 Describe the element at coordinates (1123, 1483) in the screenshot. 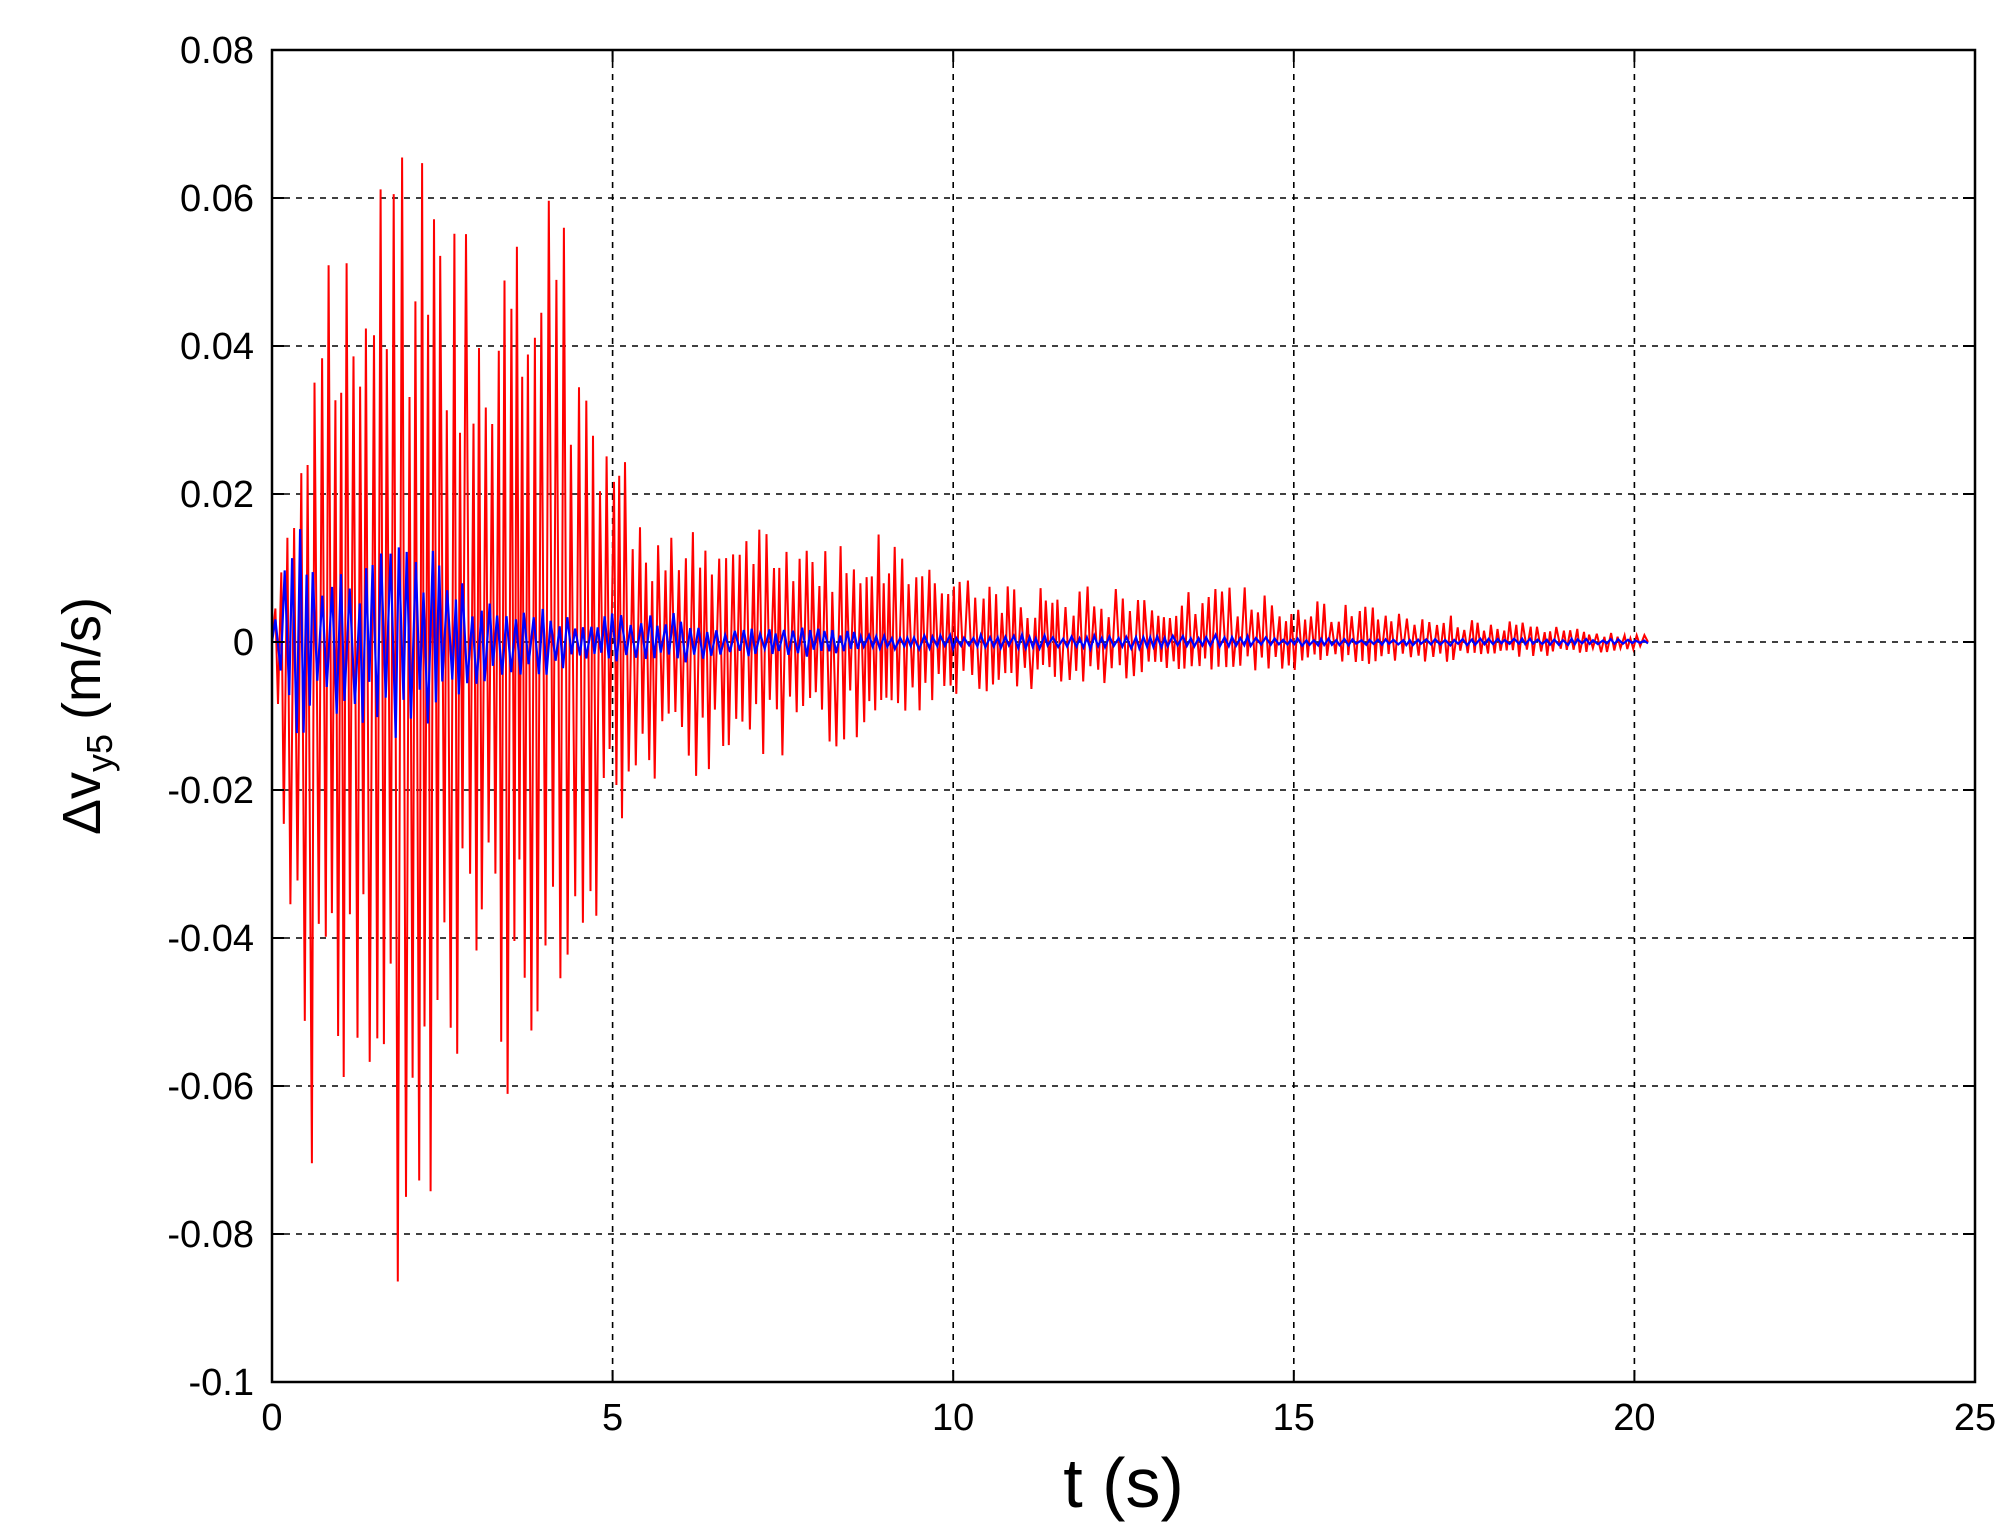

I see `x-axis-label: t (s)` at that location.